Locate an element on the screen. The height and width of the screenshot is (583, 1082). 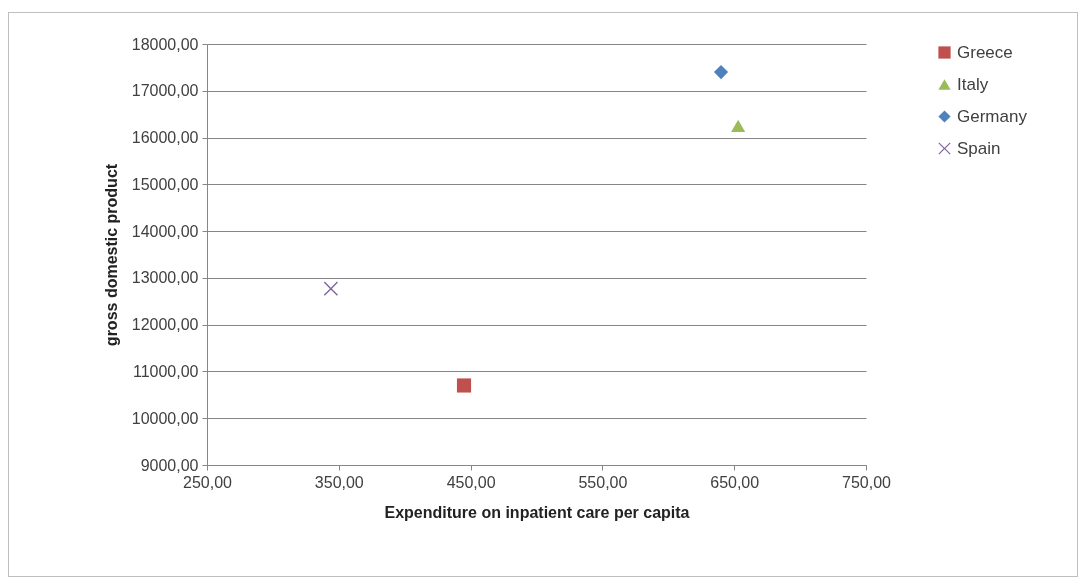
y-tick-label: 10000,00 is located at coordinates (165, 418).